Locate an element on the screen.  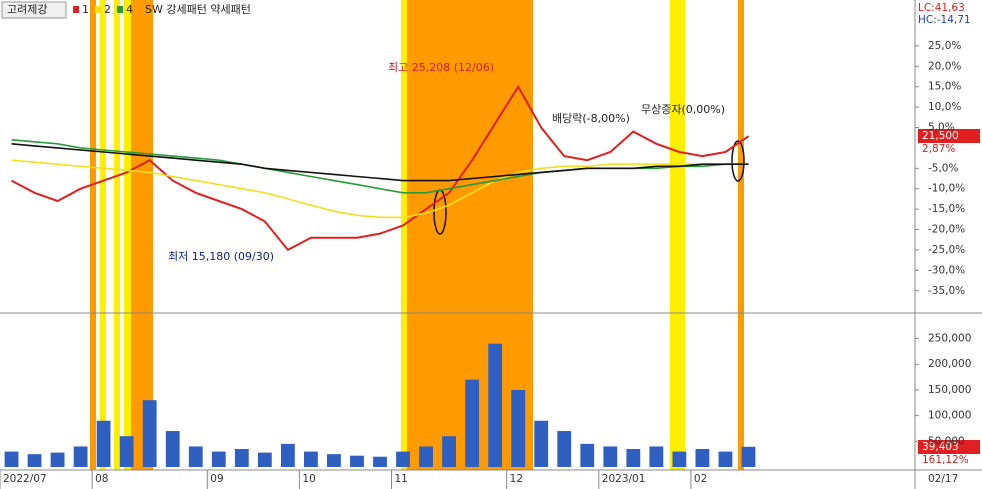
y-tick-label: -10,0% is located at coordinates (946, 189).